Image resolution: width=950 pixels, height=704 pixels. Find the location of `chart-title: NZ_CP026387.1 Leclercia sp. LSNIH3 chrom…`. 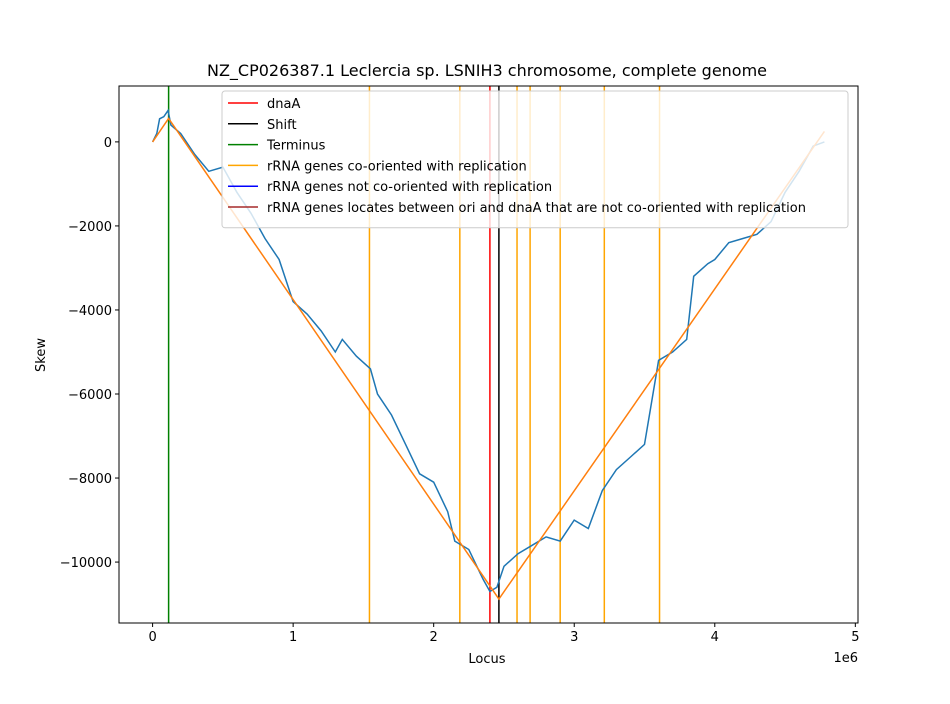

chart-title: NZ_CP026387.1 Leclercia sp. LSNIH3 chrom… is located at coordinates (487, 71).